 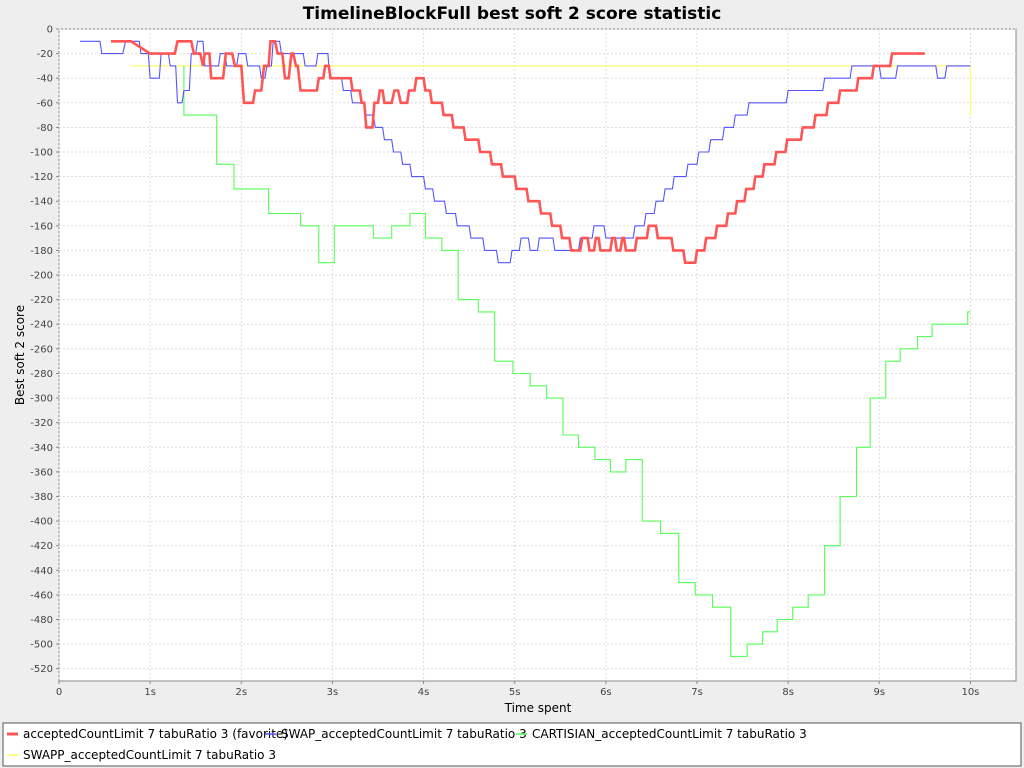 What do you see at coordinates (41, 546) in the screenshot?
I see `y-tick-label: -420` at bounding box center [41, 546].